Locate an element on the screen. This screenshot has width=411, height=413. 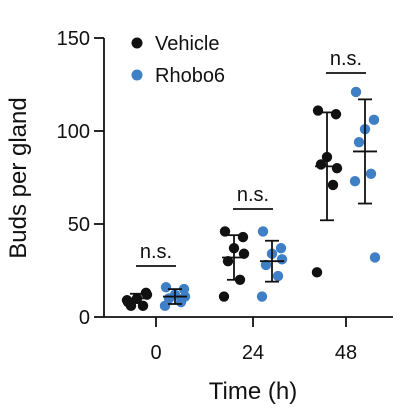
legend-label: Rhobo6 is located at coordinates (190, 76).